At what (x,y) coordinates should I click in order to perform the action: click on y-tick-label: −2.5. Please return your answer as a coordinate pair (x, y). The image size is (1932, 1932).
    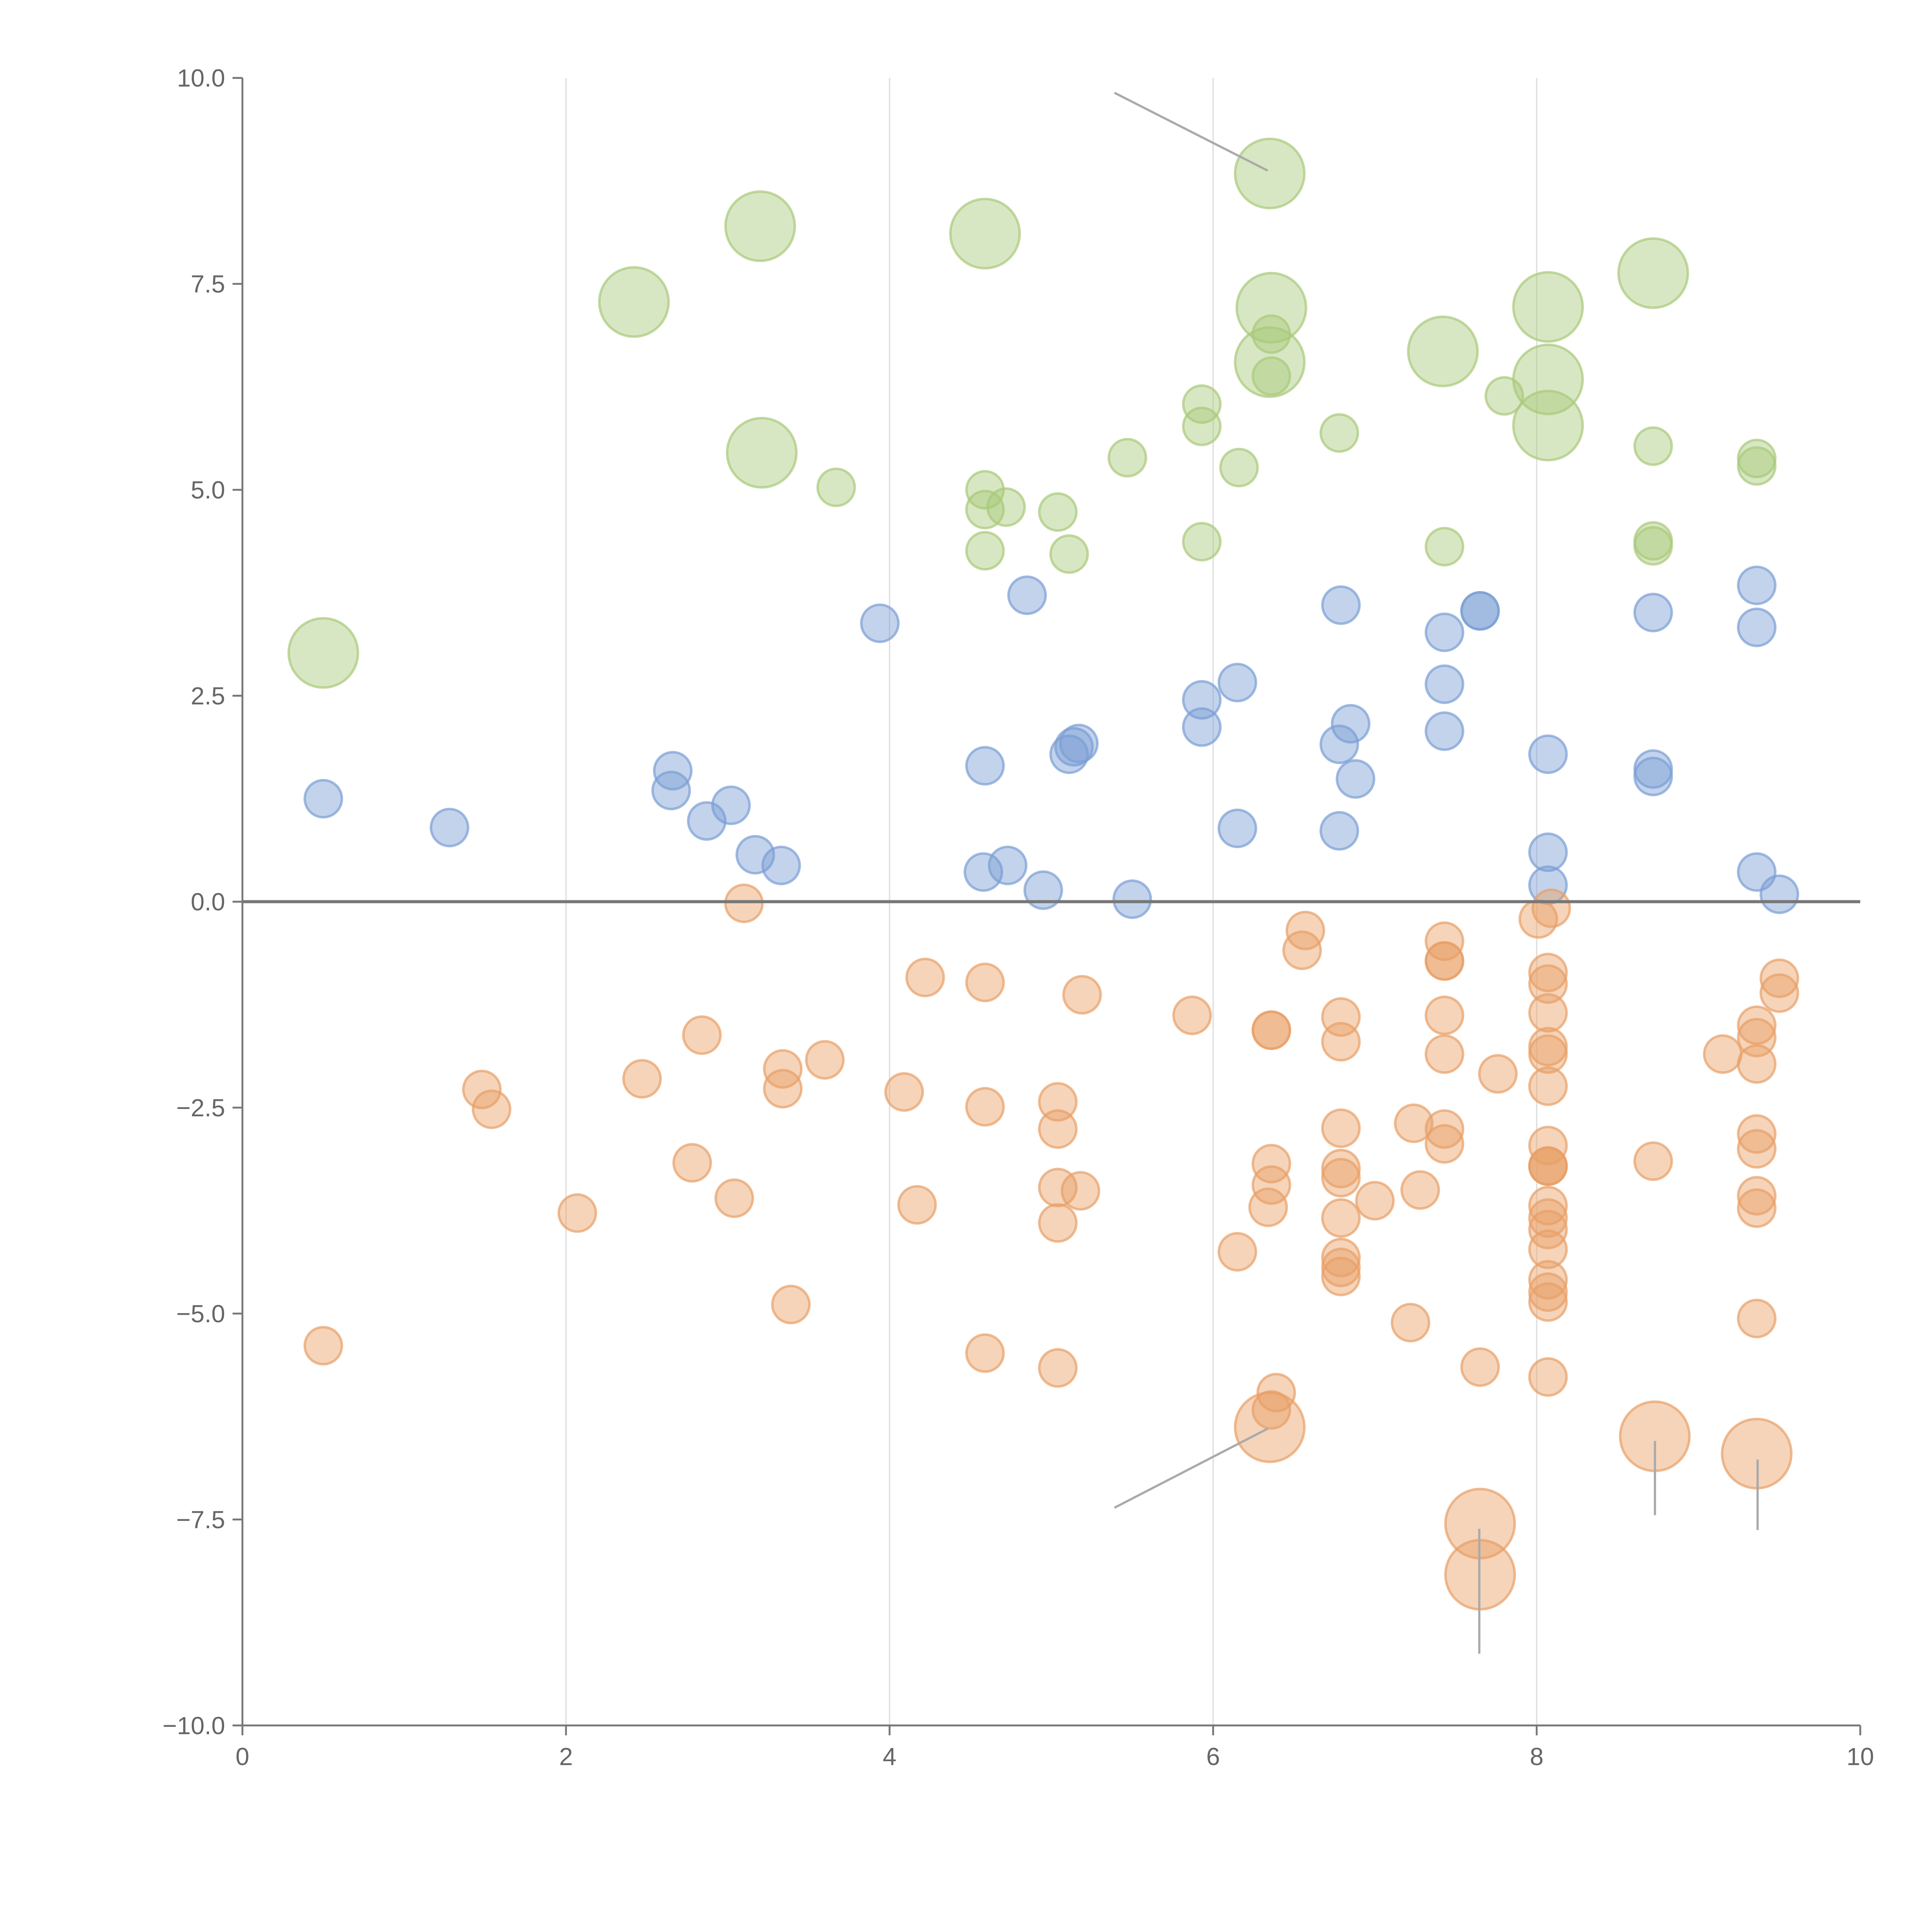
    Looking at the image, I should click on (200, 1108).